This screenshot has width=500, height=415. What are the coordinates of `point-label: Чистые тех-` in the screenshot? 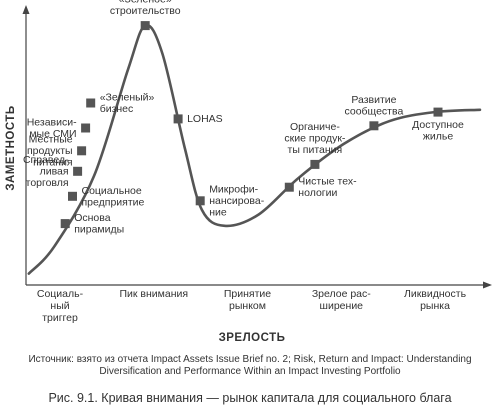 It's located at (327, 182).